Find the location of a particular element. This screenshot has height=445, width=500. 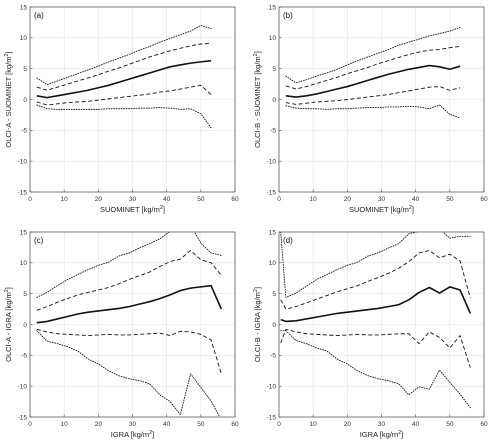

y-axis-label: OLCI-B - IGRA [kg/m2] is located at coordinates (257, 324).